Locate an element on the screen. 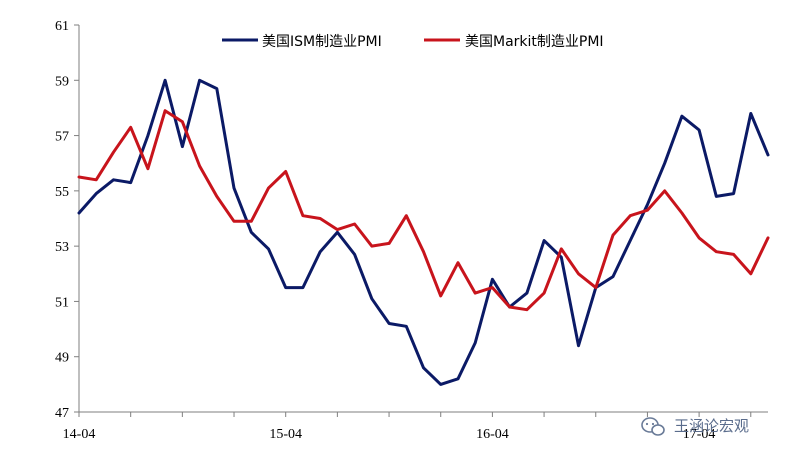 This screenshot has height=455, width=796. legend-item: 美国ISM制造业PMI is located at coordinates (302, 42).